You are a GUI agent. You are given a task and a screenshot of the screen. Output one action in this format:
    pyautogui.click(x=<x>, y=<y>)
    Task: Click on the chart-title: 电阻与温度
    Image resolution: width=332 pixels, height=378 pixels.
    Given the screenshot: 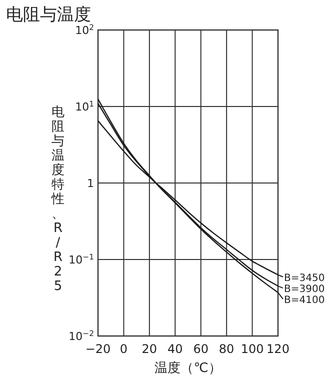 What is the action you would take?
    pyautogui.click(x=48, y=15)
    